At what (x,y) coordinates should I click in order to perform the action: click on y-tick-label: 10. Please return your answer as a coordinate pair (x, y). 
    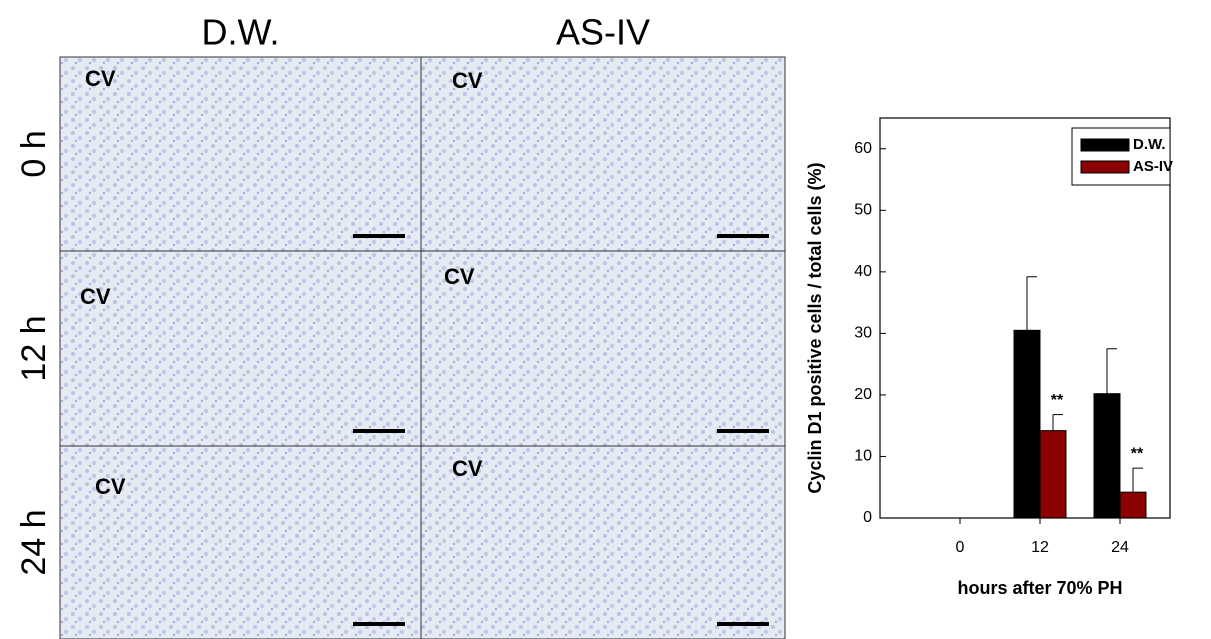
    Looking at the image, I should click on (863, 456).